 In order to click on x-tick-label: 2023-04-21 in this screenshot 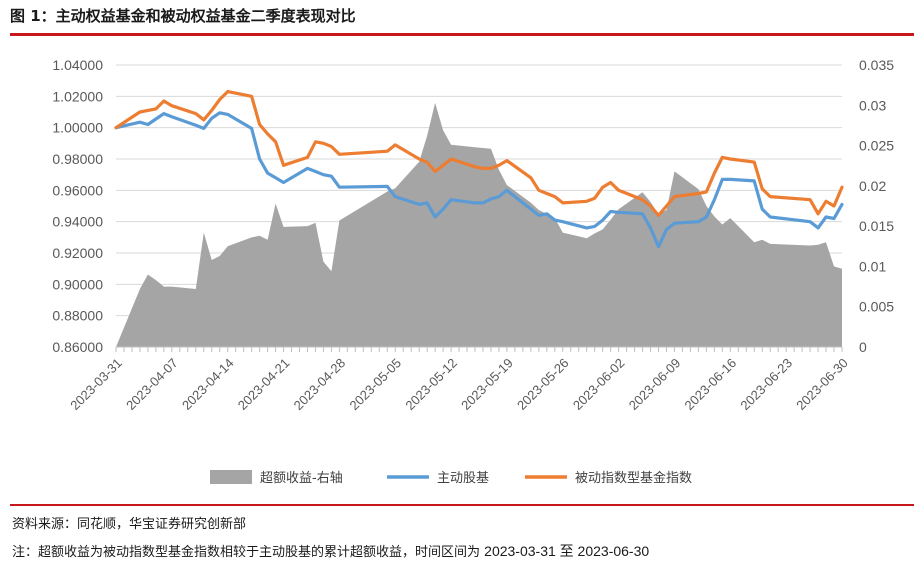, I will do `click(264, 384)`.